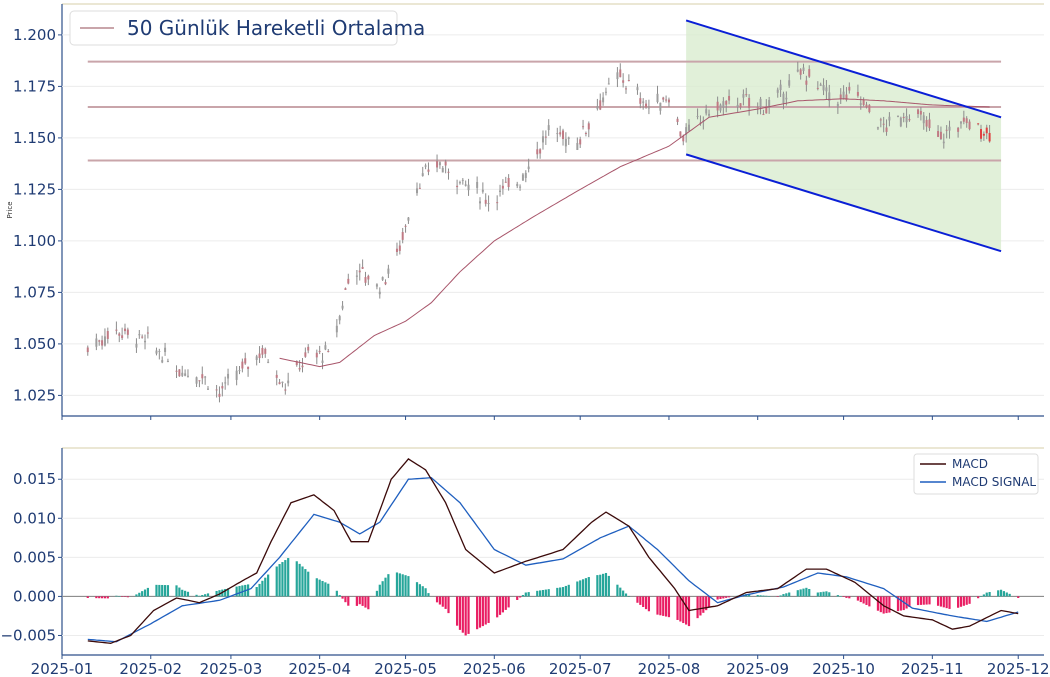 The width and height of the screenshot is (1050, 677). Describe the element at coordinates (843, 69) in the screenshot. I see `channel-upper-line` at that location.